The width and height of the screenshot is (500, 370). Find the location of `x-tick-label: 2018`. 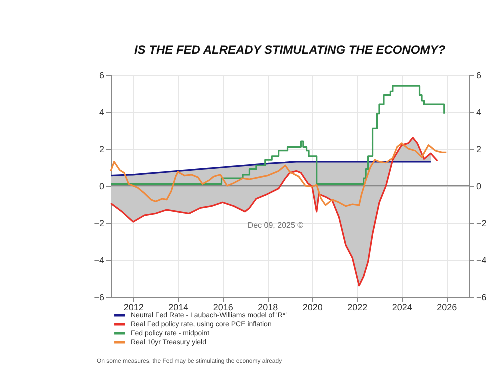

x-tick-label: 2018 is located at coordinates (268, 307).